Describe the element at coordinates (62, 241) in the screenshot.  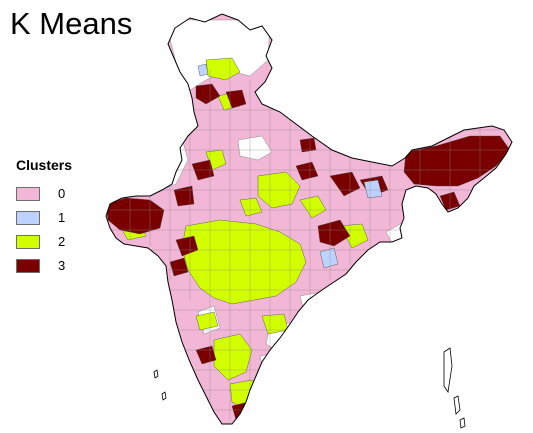
I see `legend-label-2: 2` at that location.